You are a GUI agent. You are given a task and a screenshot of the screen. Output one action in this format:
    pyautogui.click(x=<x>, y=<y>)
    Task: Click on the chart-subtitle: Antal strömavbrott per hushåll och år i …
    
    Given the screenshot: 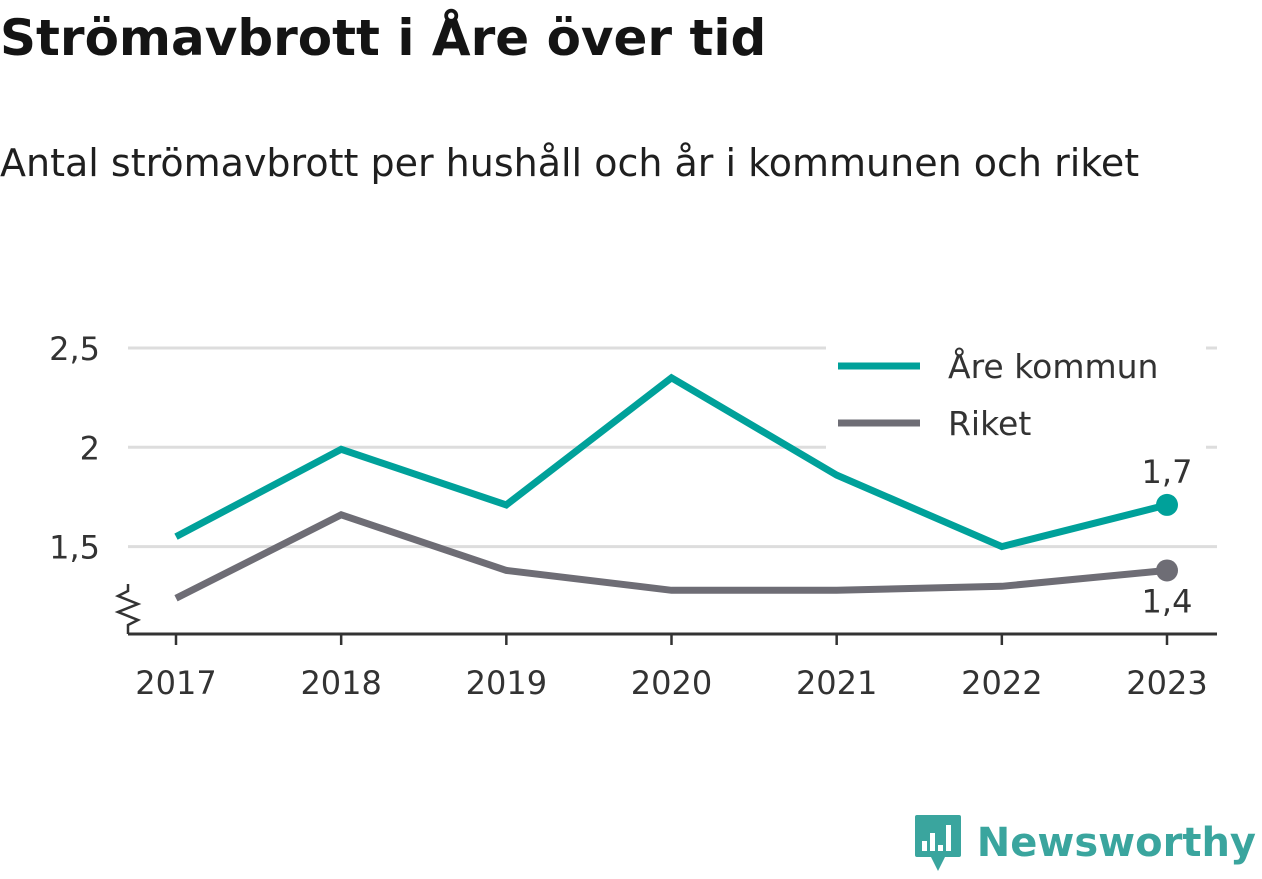 What is the action you would take?
    pyautogui.click(x=570, y=163)
    